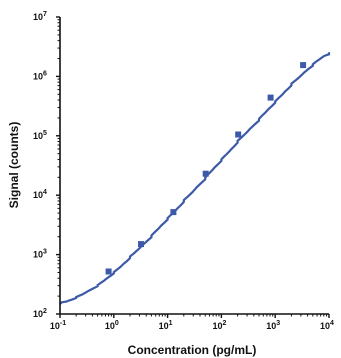 The image size is (341, 358). What do you see at coordinates (192, 322) in the screenshot?
I see `x-axis-ticks: 10⁻¹ 10⁰ 10¹ 10² 10³ 10⁴` at bounding box center [192, 322].